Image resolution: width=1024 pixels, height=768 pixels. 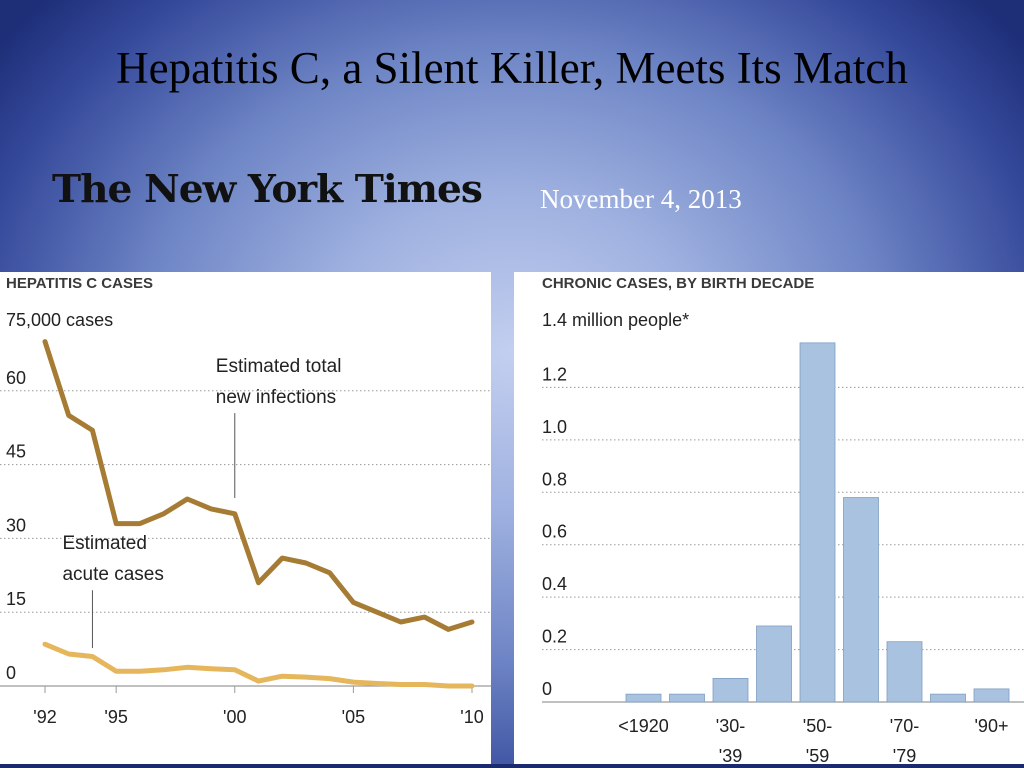 I want to click on bar-chart-y-tick-label: 0, so click(x=547, y=689).